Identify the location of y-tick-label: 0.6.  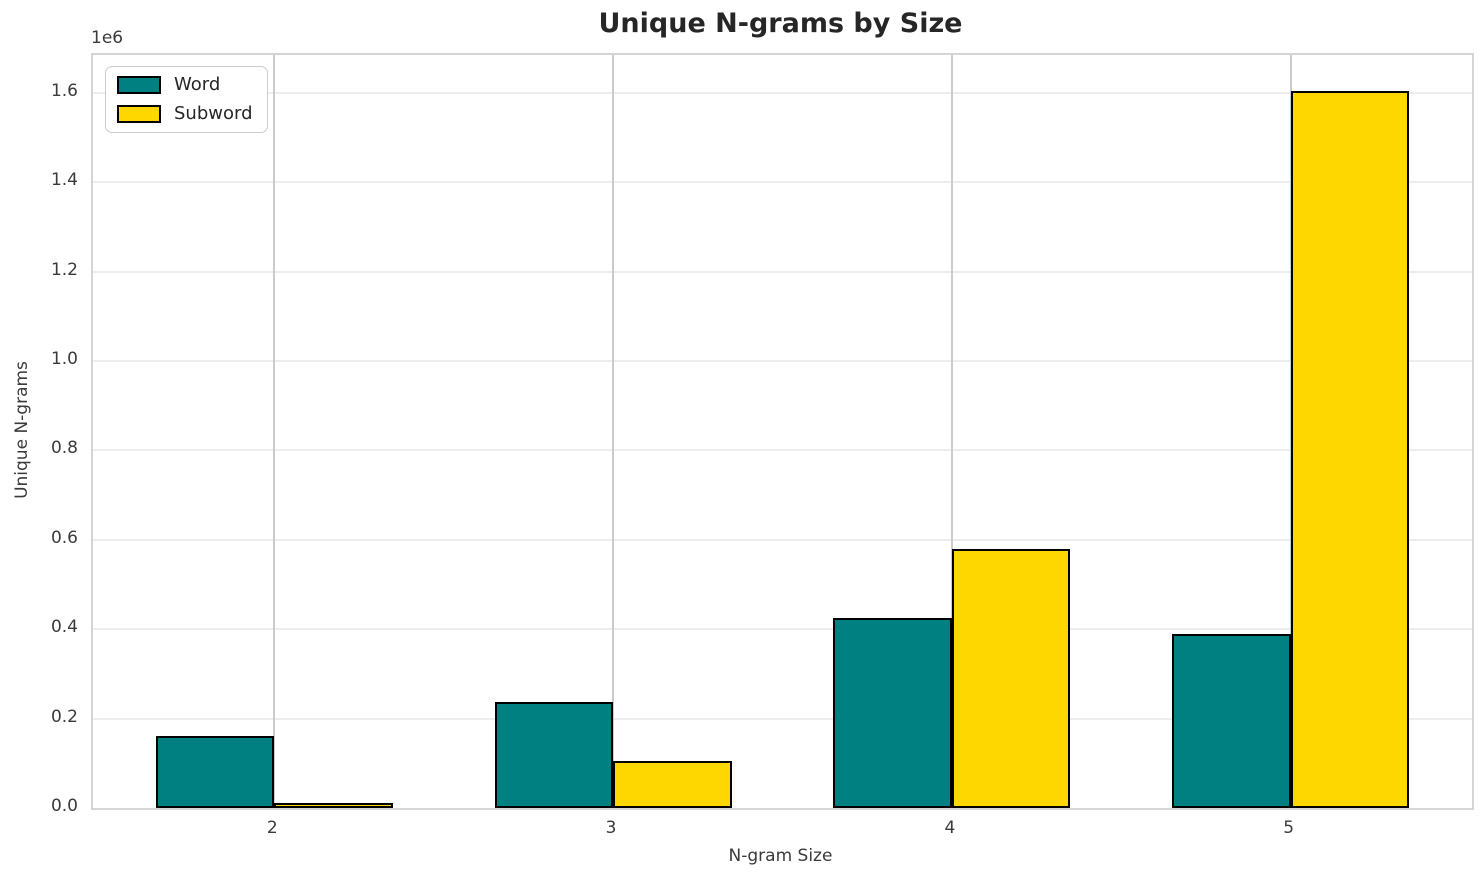
(64, 537).